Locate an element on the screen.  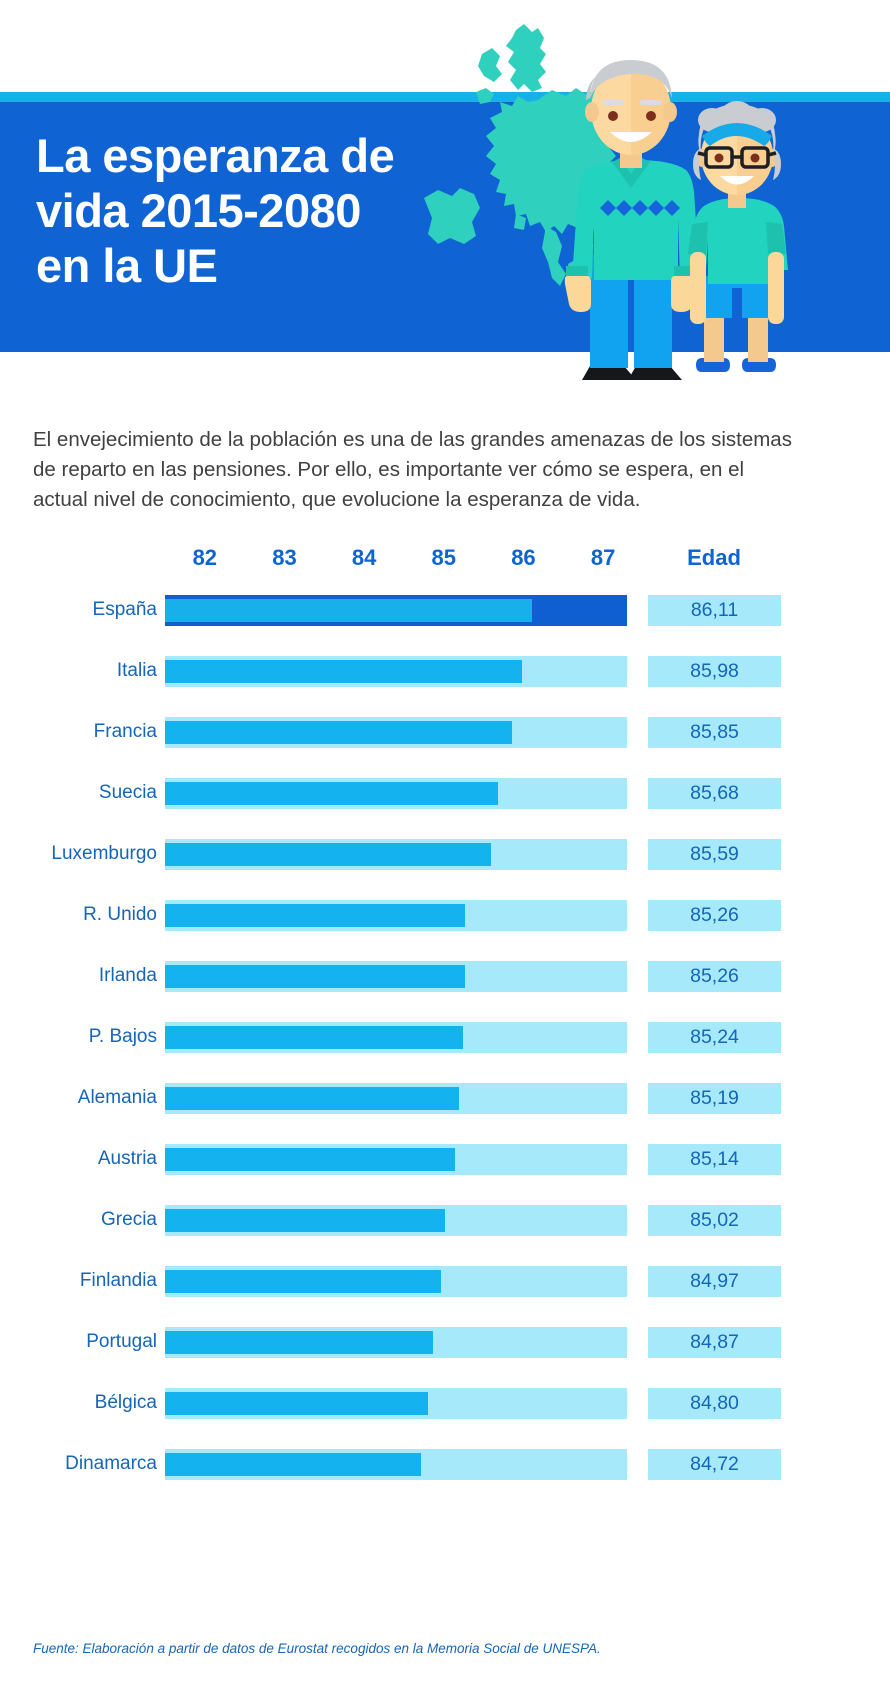
chart-row: Luxemburgo 85,59 is located at coordinates (445, 859).